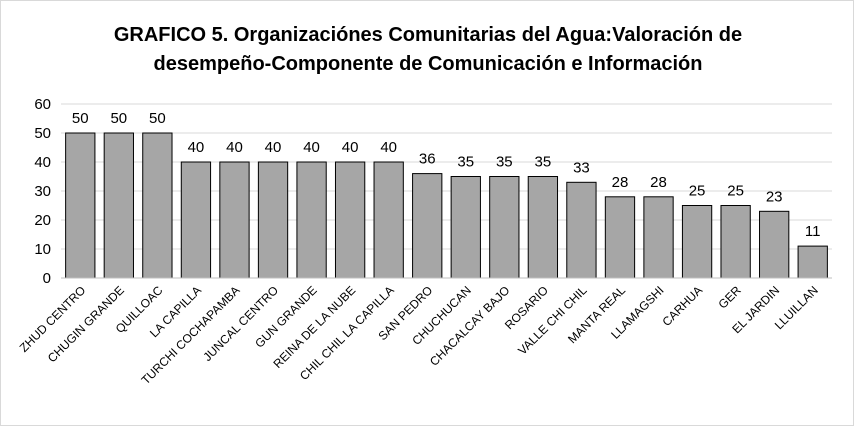 The width and height of the screenshot is (854, 426). Describe the element at coordinates (729, 297) in the screenshot. I see `category-label: GER` at that location.